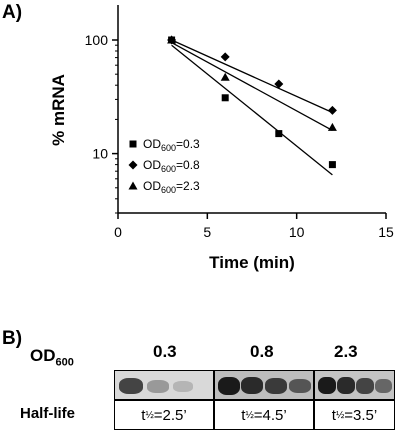 Image resolution: width=400 pixels, height=442 pixels. I want to click on od600-label: OD600, so click(52, 357).